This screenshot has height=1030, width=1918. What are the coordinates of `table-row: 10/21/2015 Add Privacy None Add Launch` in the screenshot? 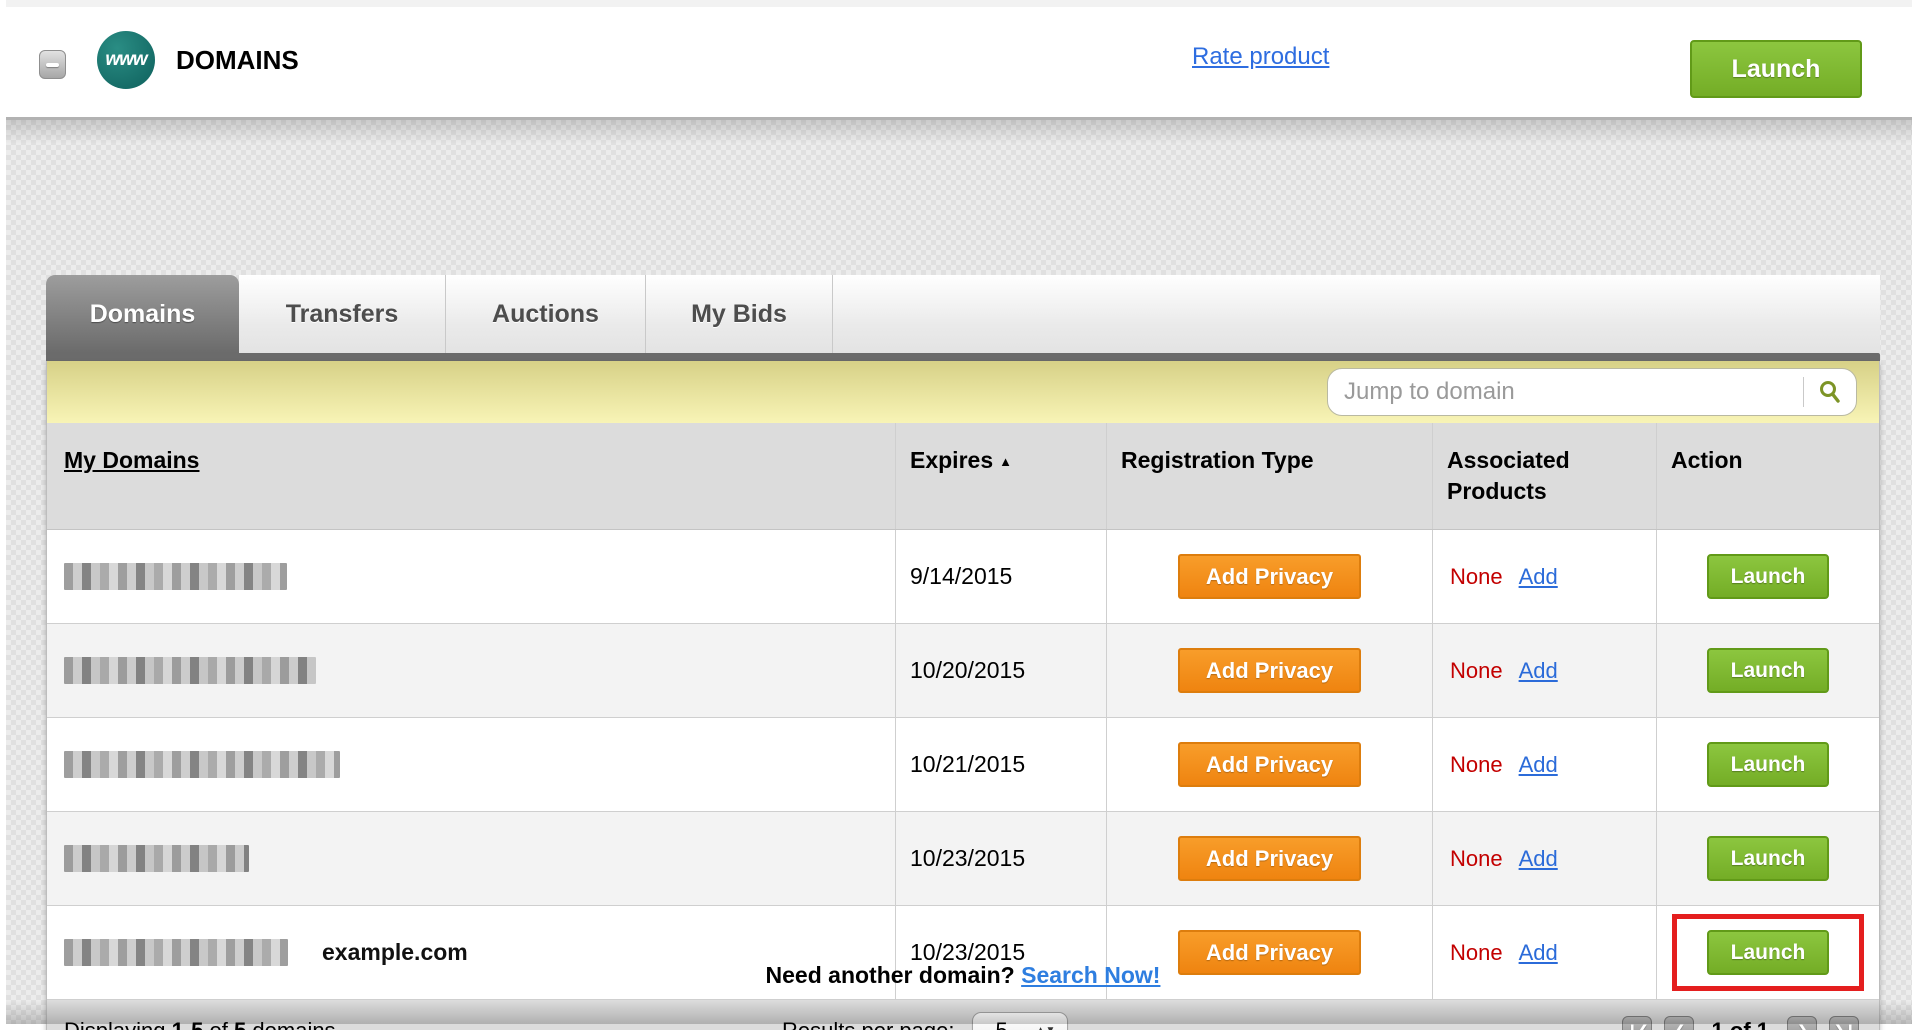 It's located at (963, 765).